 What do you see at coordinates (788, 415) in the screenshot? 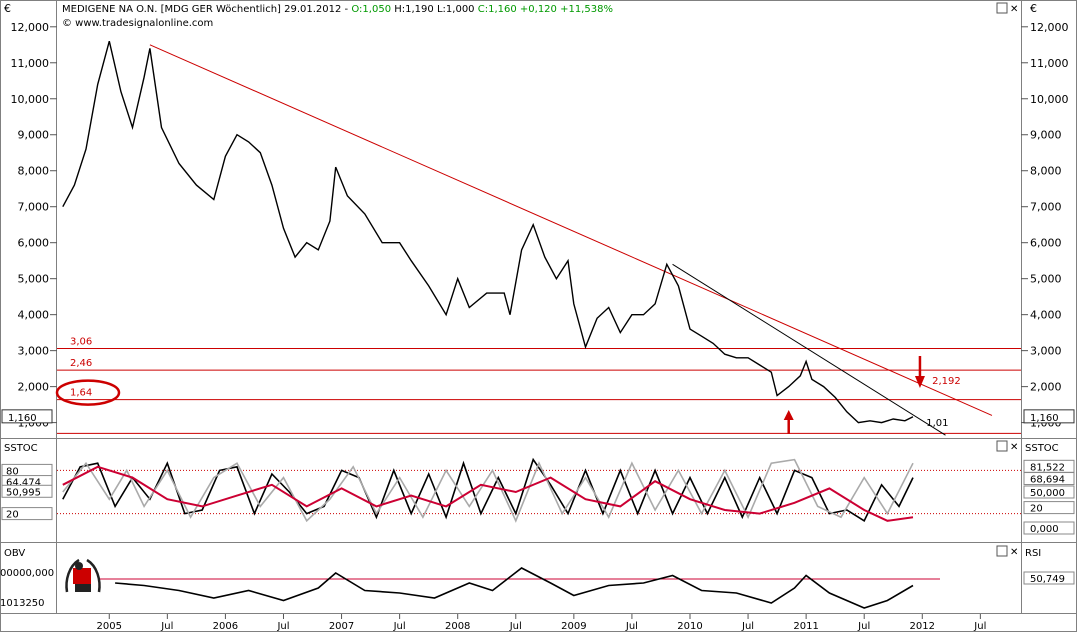
I see `up-arrow-icon` at bounding box center [788, 415].